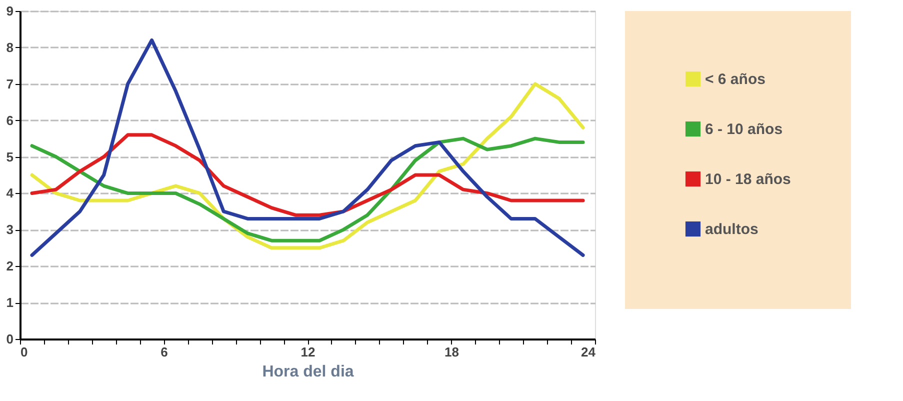  I want to click on x-tick-label: 0, so click(24, 352).